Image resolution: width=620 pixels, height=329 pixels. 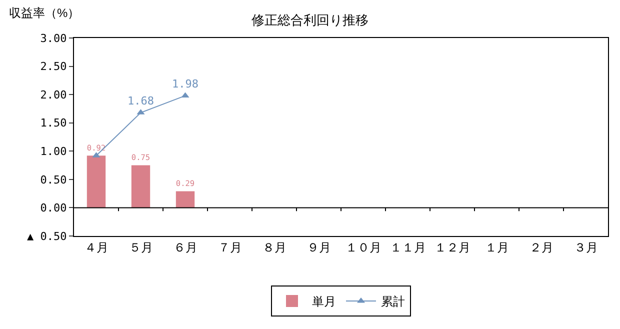 I want to click on data-label: 1.68, so click(x=141, y=101).